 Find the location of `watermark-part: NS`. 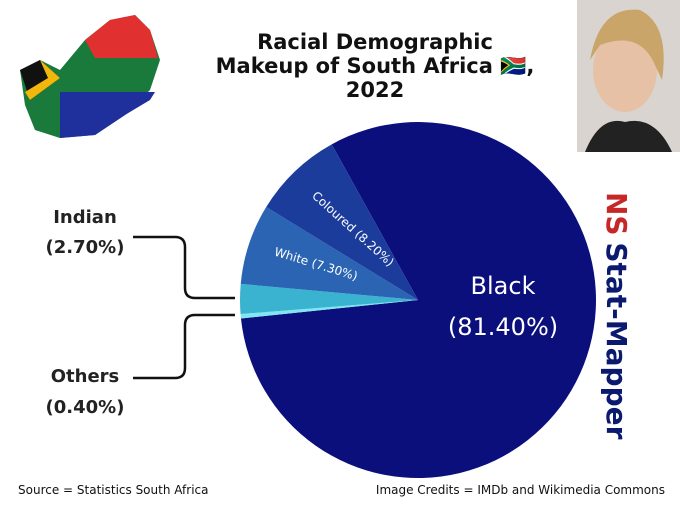

watermark-part: NS is located at coordinates (616, 213).